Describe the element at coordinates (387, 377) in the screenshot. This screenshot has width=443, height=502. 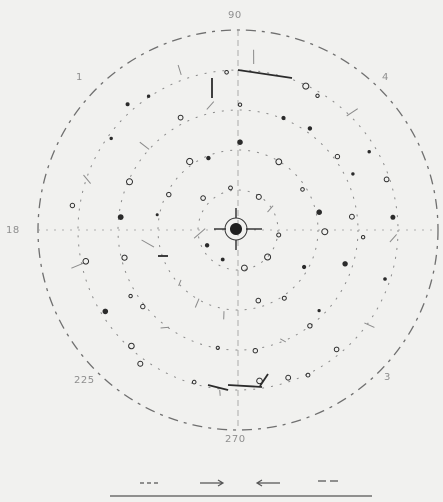
I see `angle-label-lower-right: 3` at that location.